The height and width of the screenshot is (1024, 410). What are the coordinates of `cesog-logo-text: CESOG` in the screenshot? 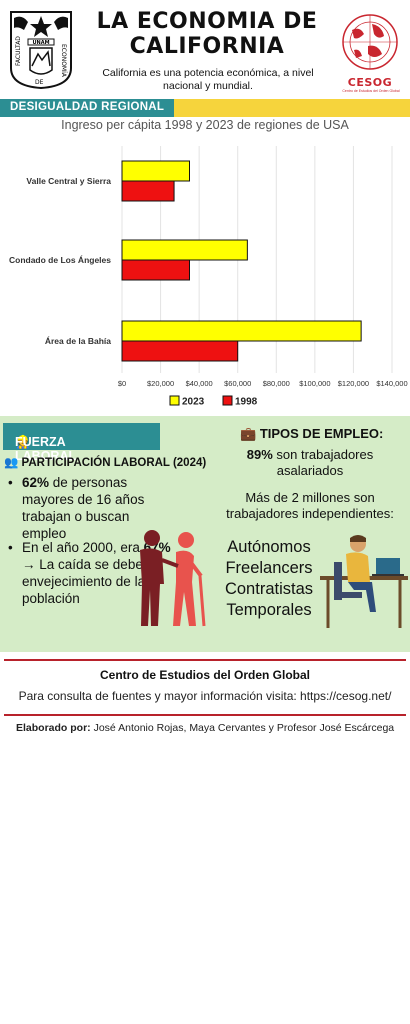 It's located at (370, 82).